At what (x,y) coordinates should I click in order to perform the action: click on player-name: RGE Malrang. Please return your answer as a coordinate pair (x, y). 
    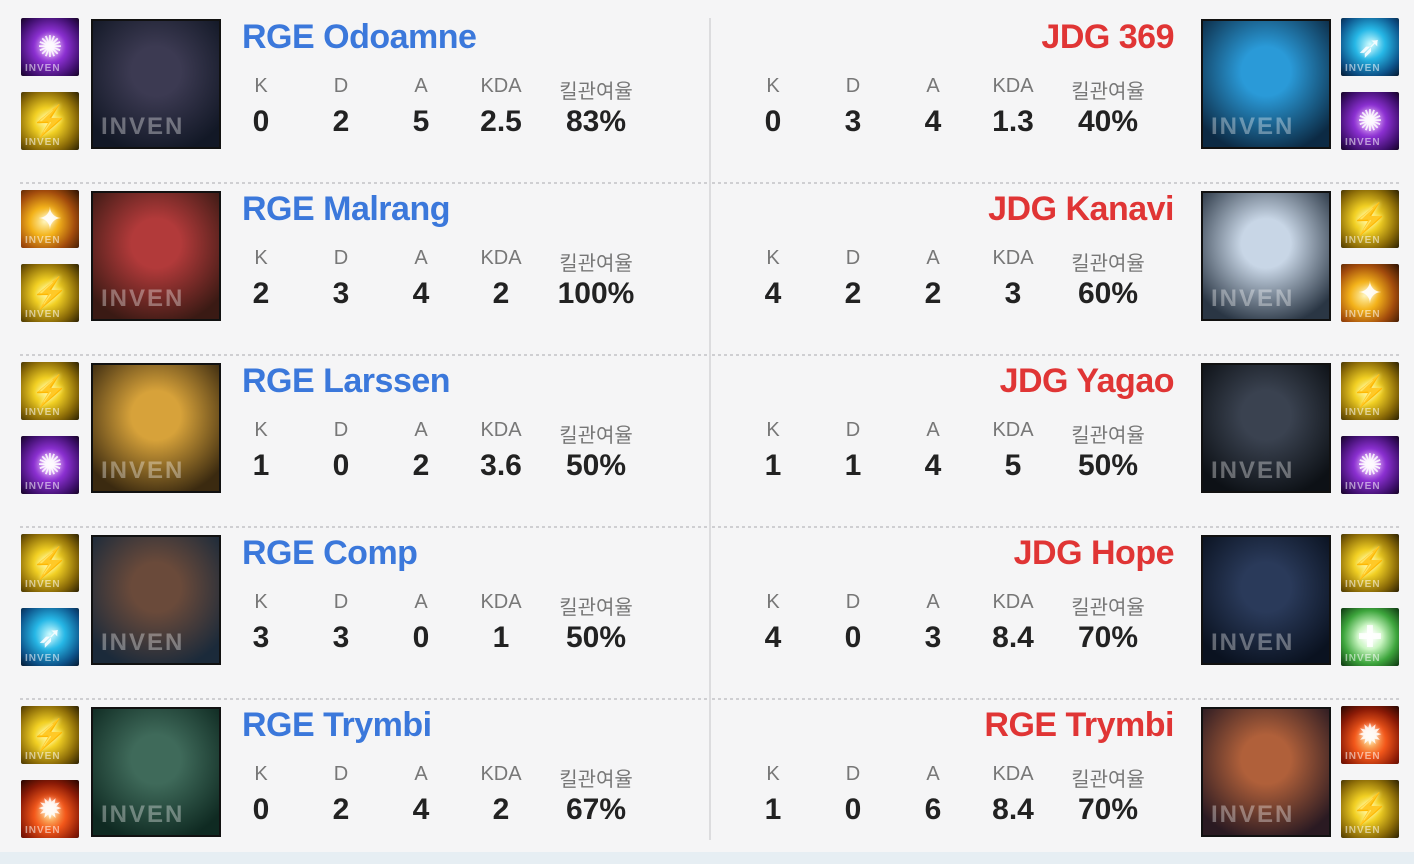
    Looking at the image, I should click on (346, 209).